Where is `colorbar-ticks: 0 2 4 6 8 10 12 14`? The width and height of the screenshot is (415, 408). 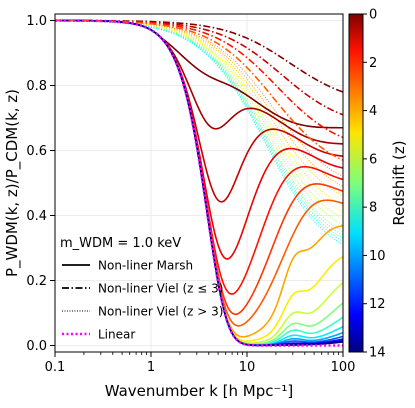 colorbar-ticks: 0 2 4 6 8 10 12 14 is located at coordinates (374, 184).